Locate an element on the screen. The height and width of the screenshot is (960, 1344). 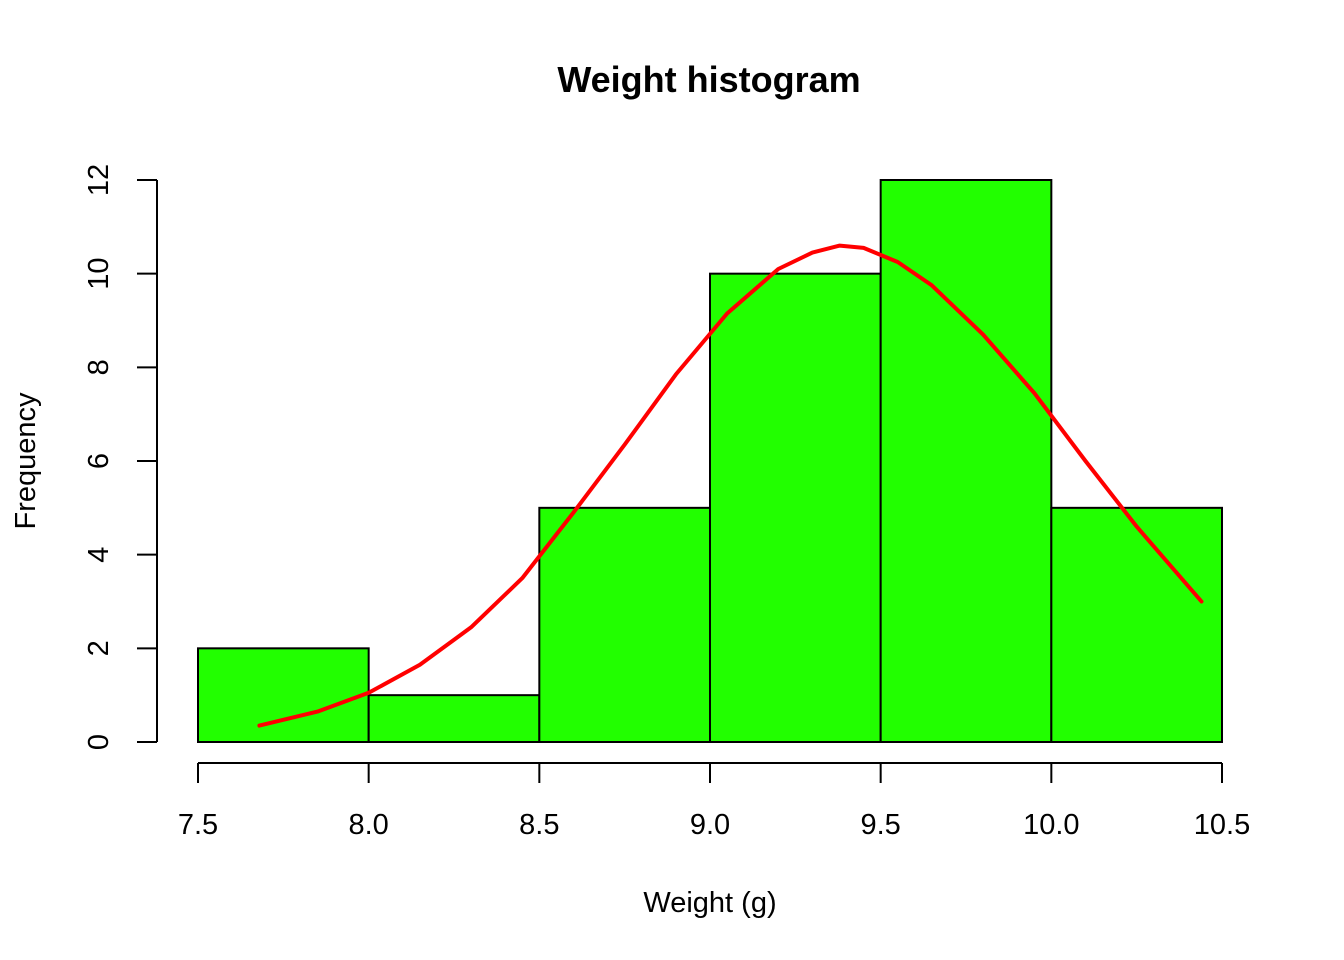
y-tick-label-6: 10 is located at coordinates (99, 274).